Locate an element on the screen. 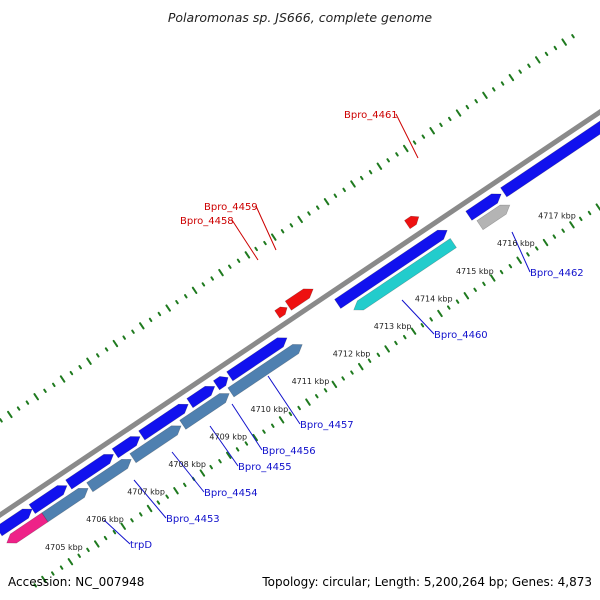  gene-label: Bpro_4458 is located at coordinates (207, 221).